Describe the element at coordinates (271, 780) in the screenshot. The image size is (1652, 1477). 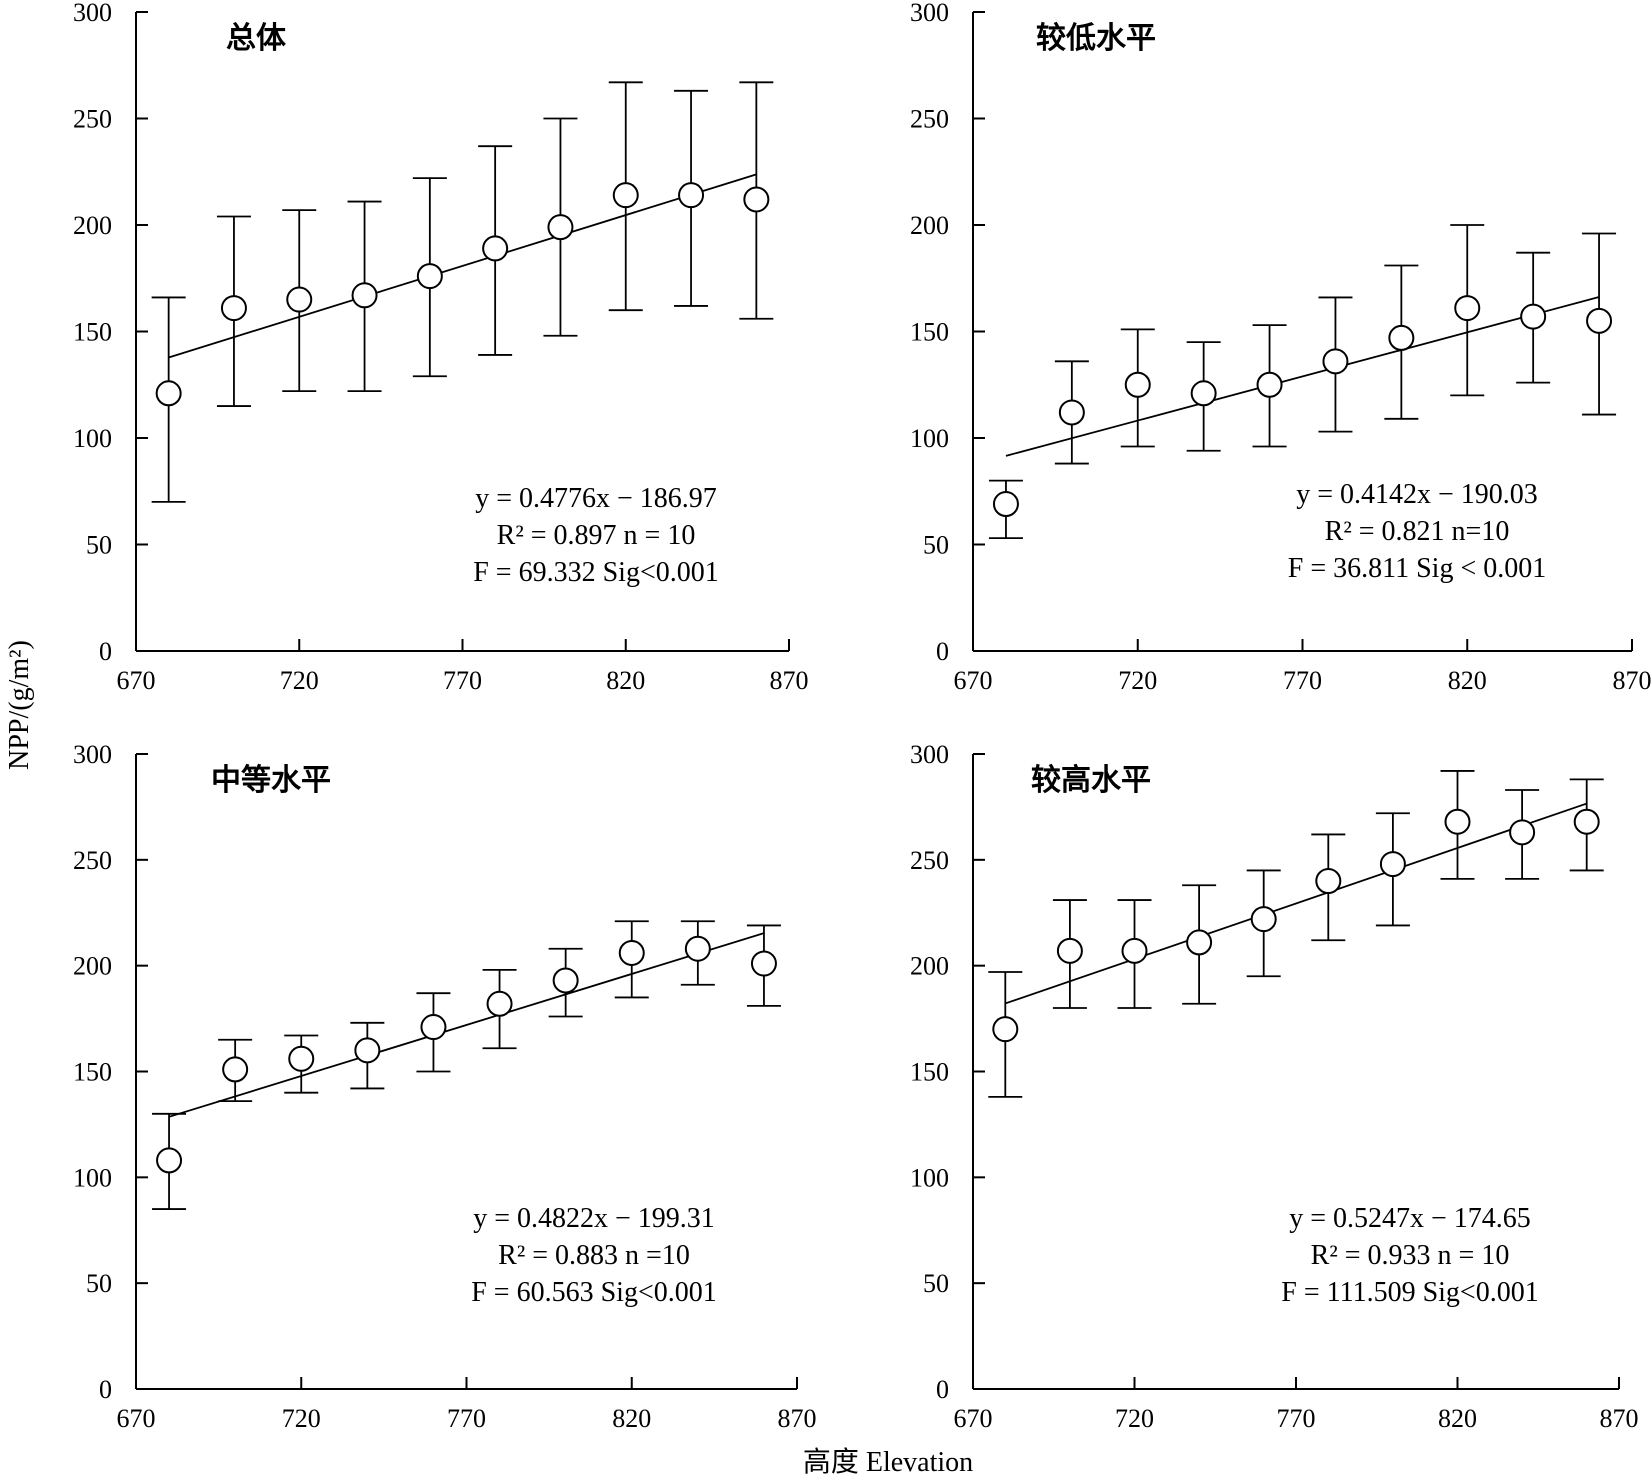
I see `panel-title: 中等水平` at that location.